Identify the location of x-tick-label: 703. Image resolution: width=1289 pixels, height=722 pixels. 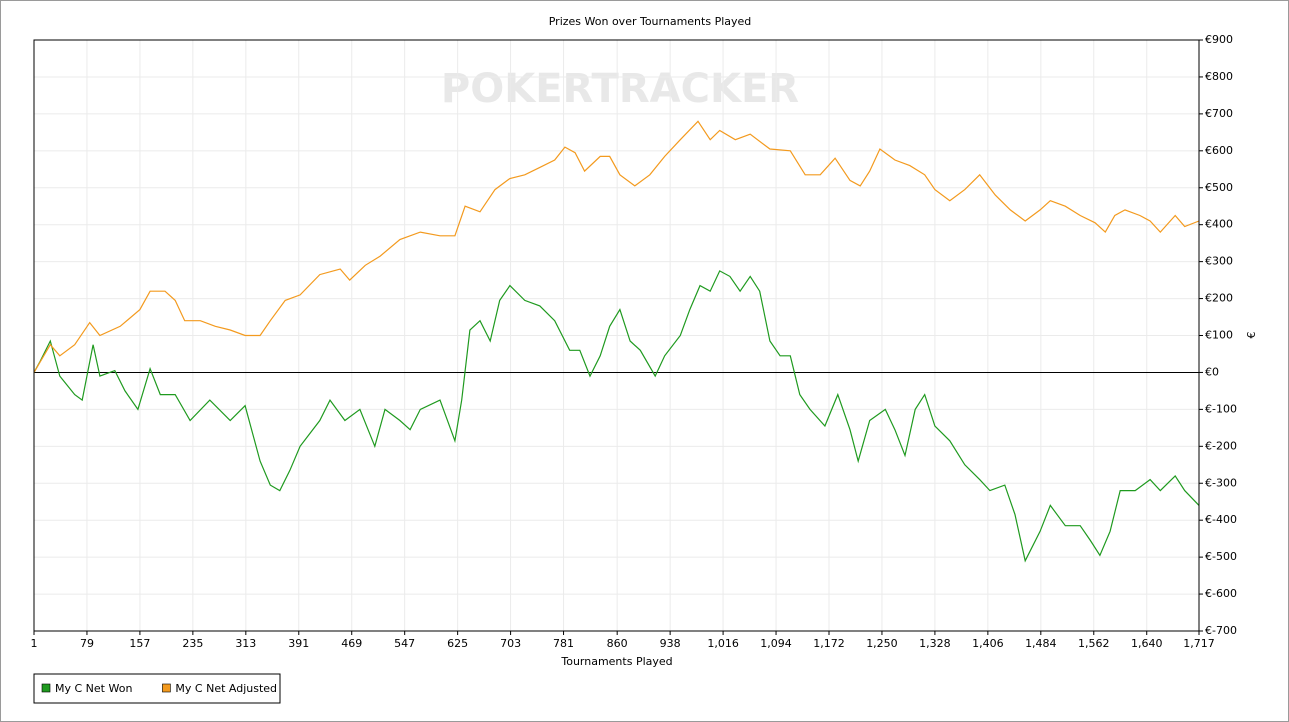
(510, 643).